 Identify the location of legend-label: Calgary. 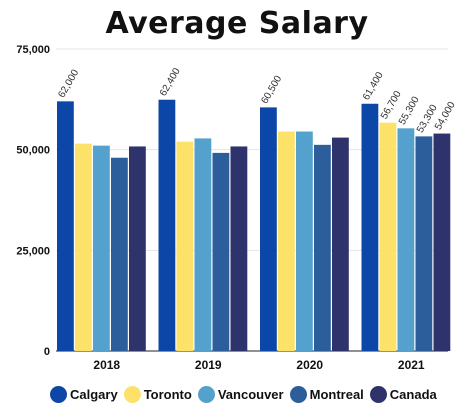
(94, 394).